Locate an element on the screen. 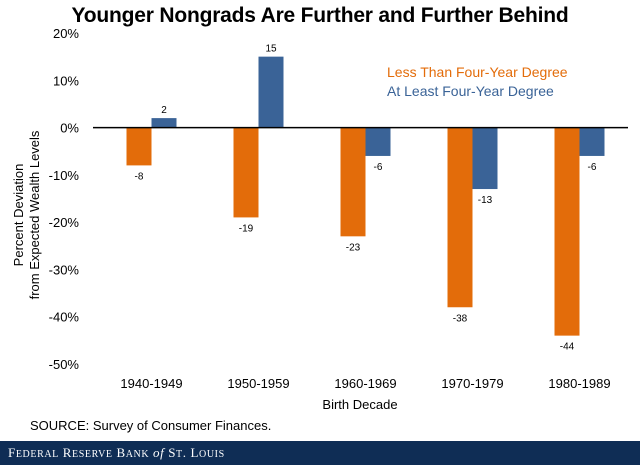 This screenshot has height=465, width=640. bar-less-than-degree-1950-1959 is located at coordinates (246, 172).